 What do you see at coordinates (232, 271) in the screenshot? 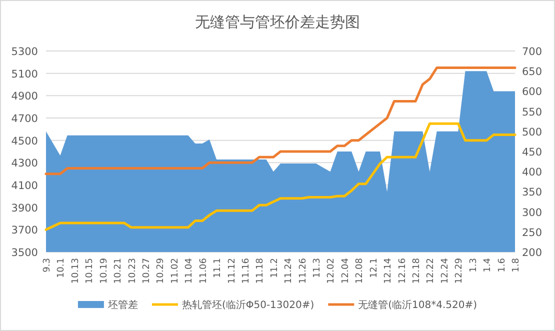
I see `x-tick-label: 11.12` at bounding box center [232, 271].